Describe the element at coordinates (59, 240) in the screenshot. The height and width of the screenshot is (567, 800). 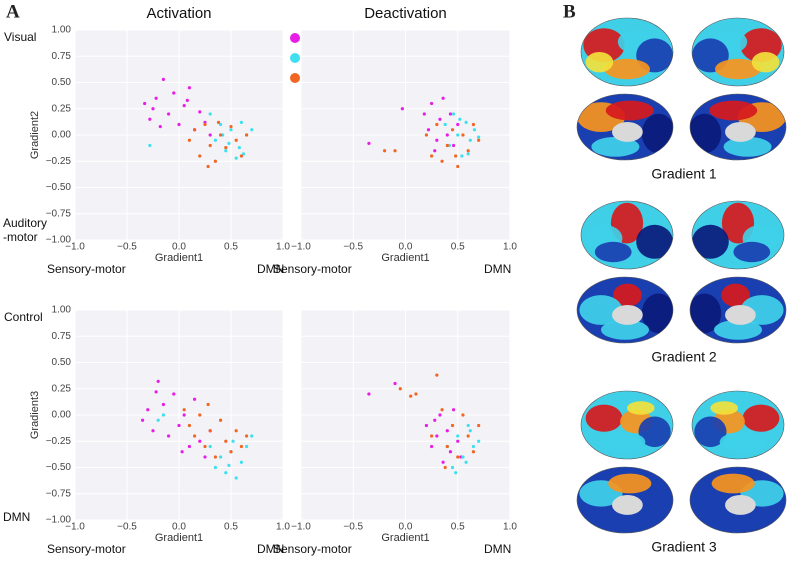
I see `y-tick-label: −1.00` at that location.